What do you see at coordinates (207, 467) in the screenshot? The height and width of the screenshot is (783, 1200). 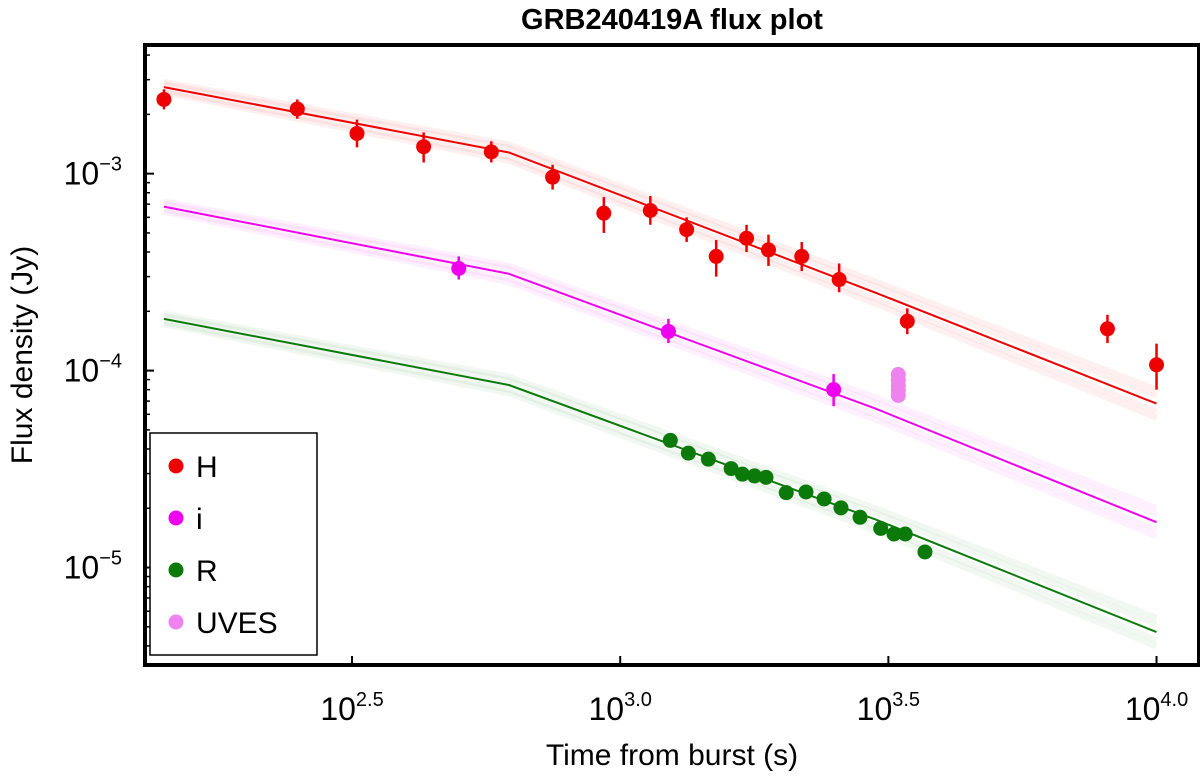 I see `legend-label-H: H` at bounding box center [207, 467].